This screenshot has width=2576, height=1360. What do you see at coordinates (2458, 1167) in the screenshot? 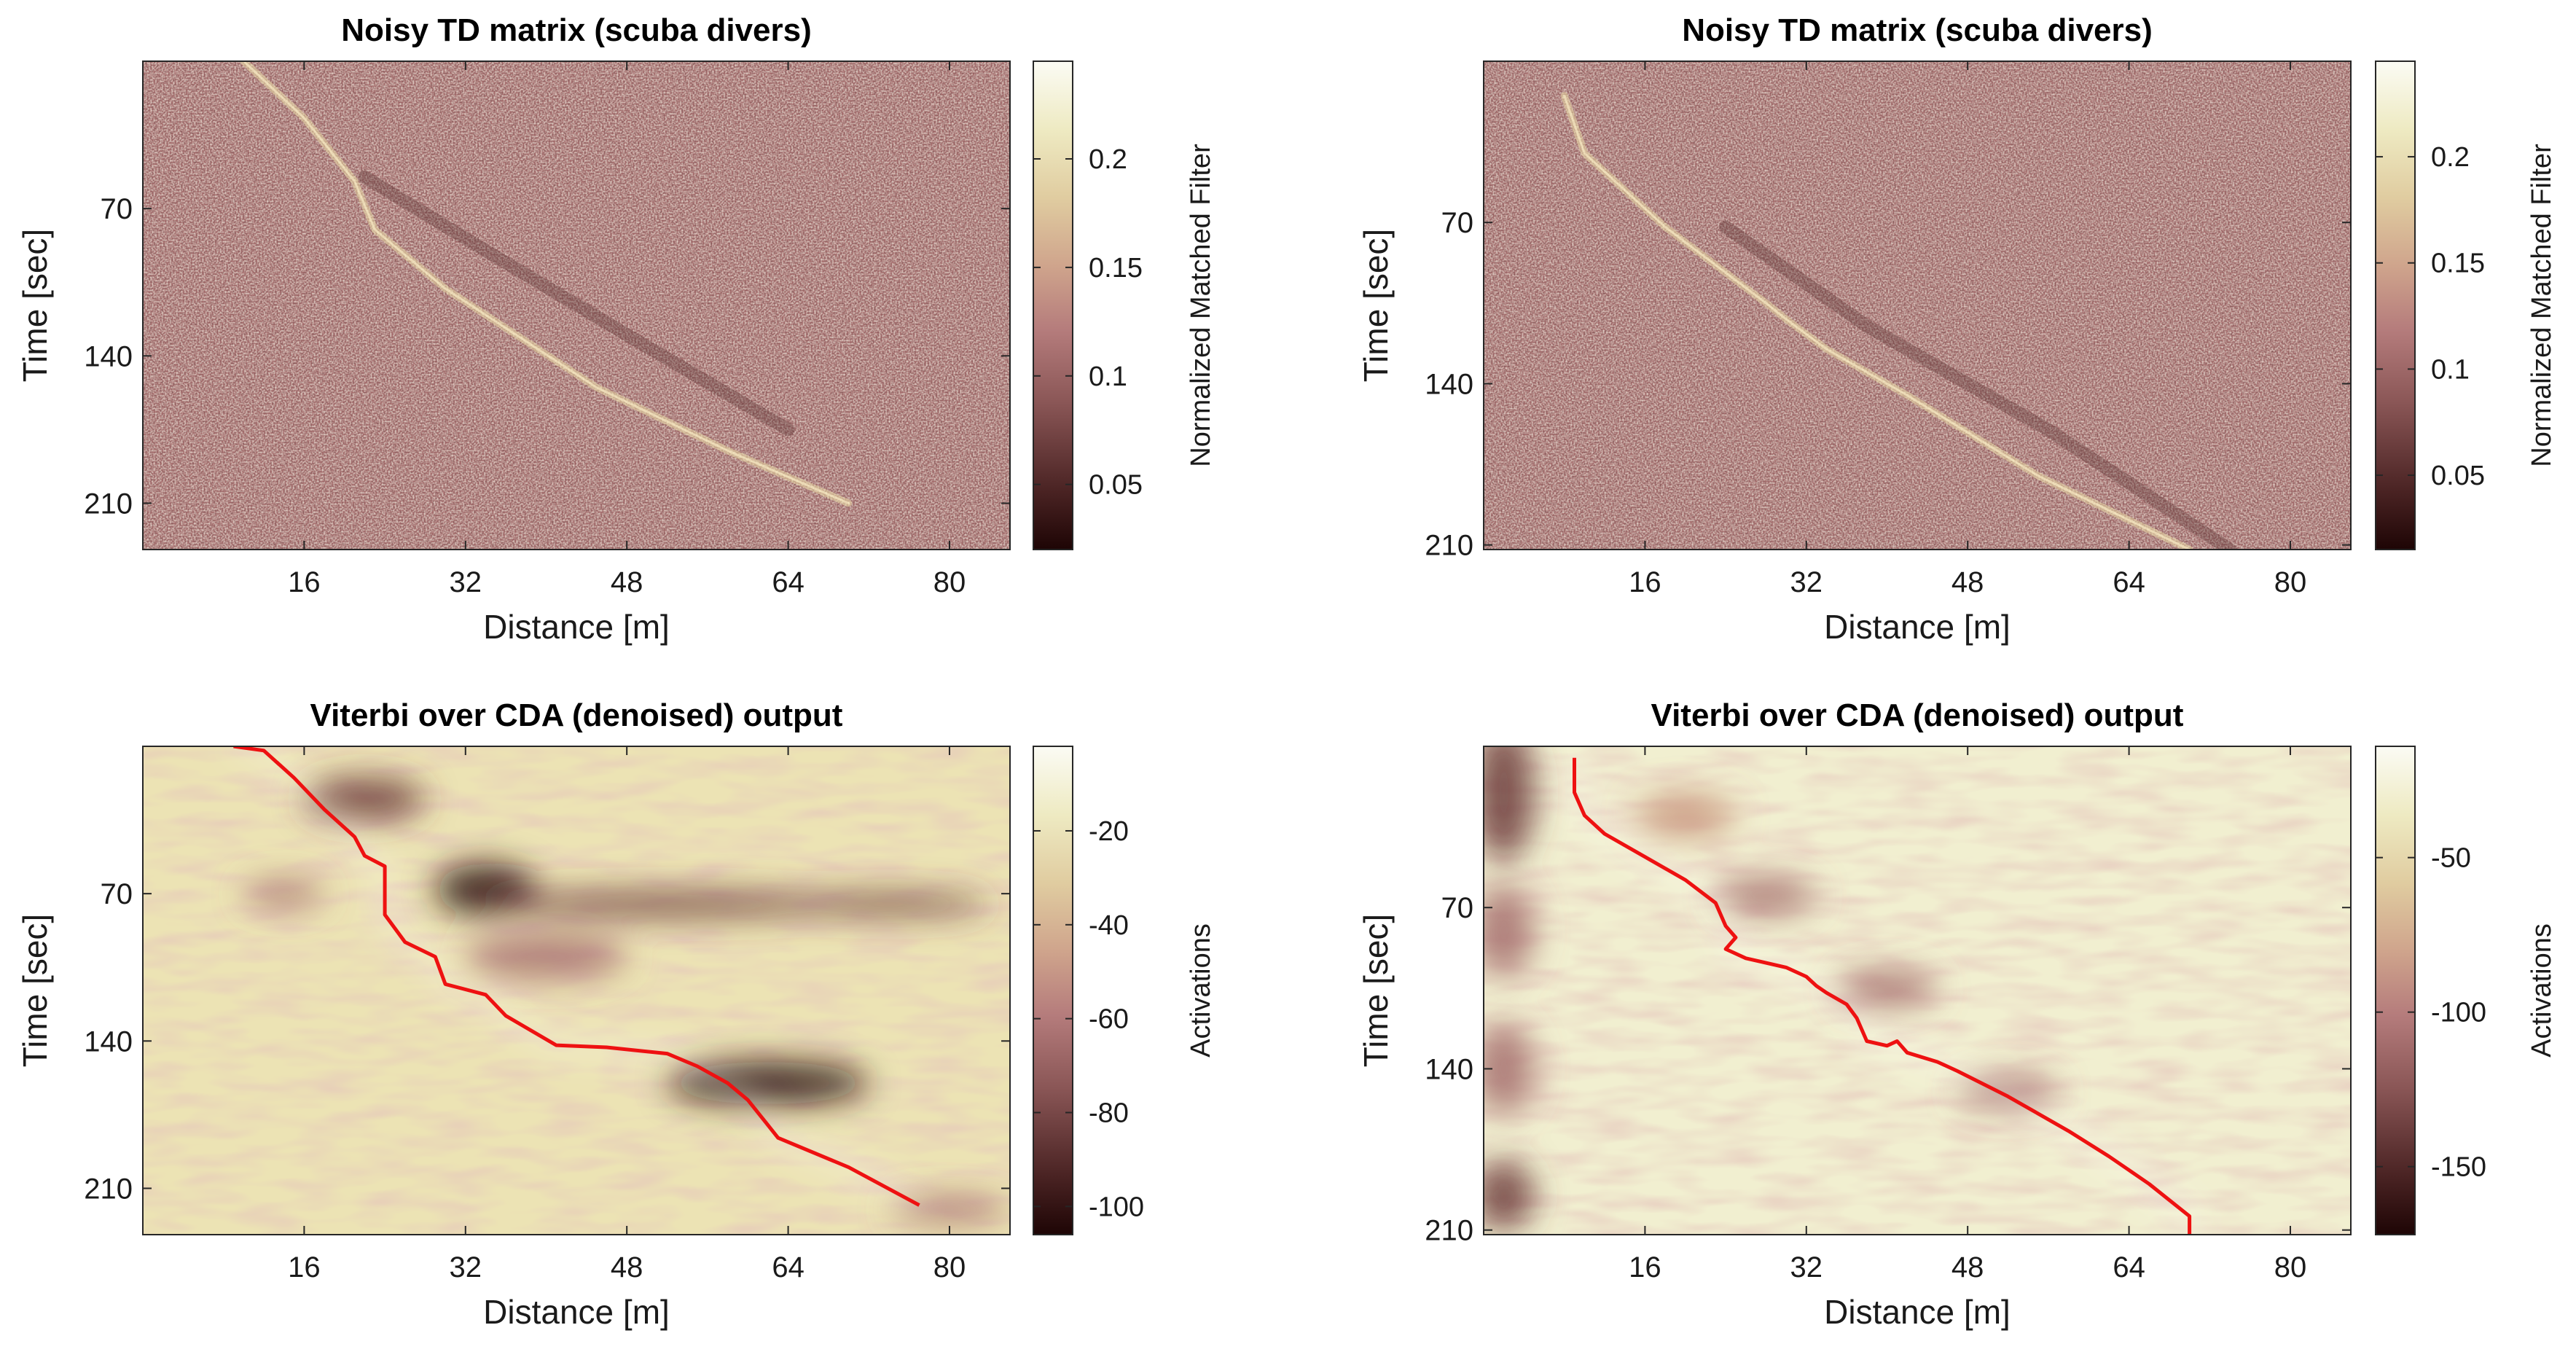
I see `colorbar-tick-label: -150` at bounding box center [2458, 1167].